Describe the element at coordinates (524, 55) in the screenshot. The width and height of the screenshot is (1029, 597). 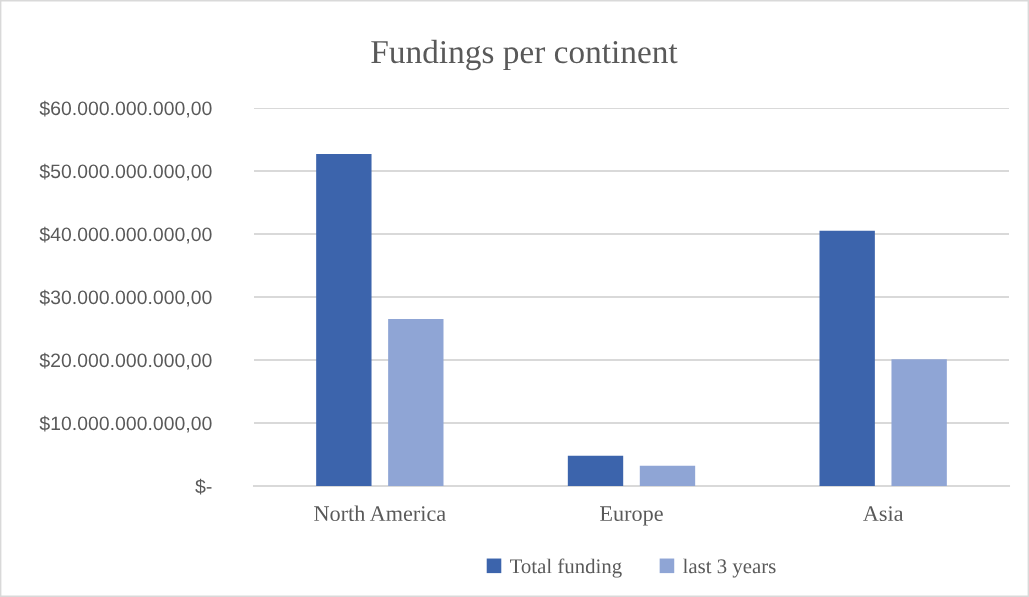
I see `chart-title: Fundings per continent` at that location.